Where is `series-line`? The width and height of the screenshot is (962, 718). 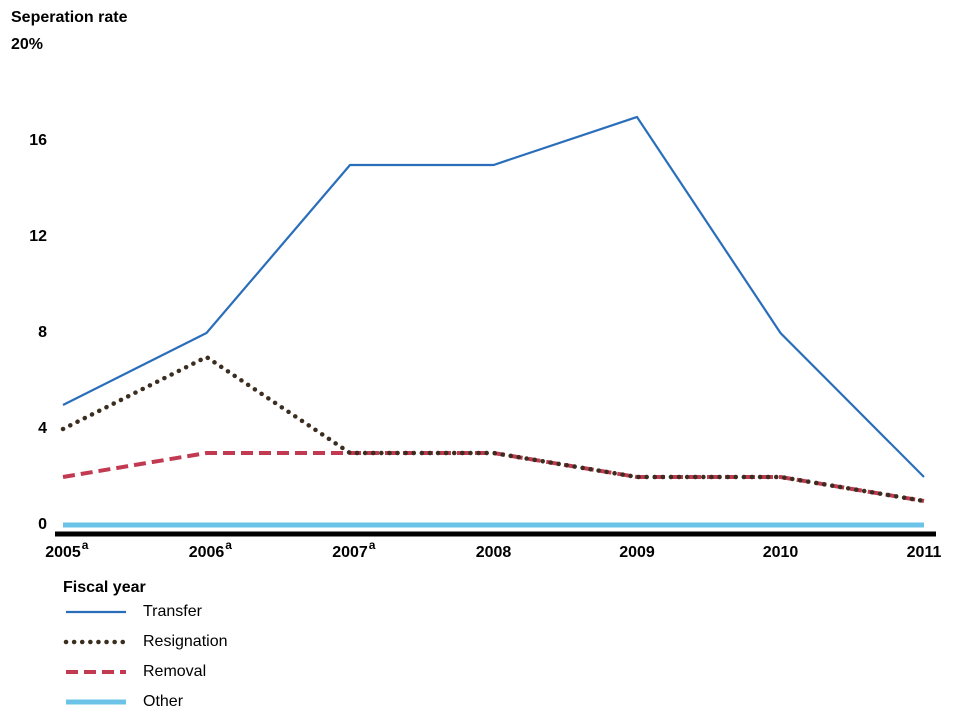
series-line is located at coordinates (493, 477).